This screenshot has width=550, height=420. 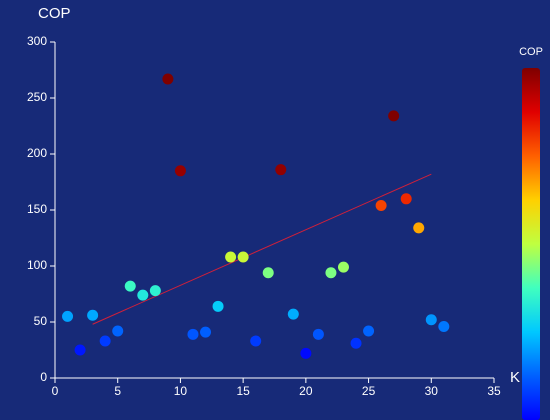 What do you see at coordinates (515, 377) in the screenshot?
I see `x-axis-title: K` at bounding box center [515, 377].